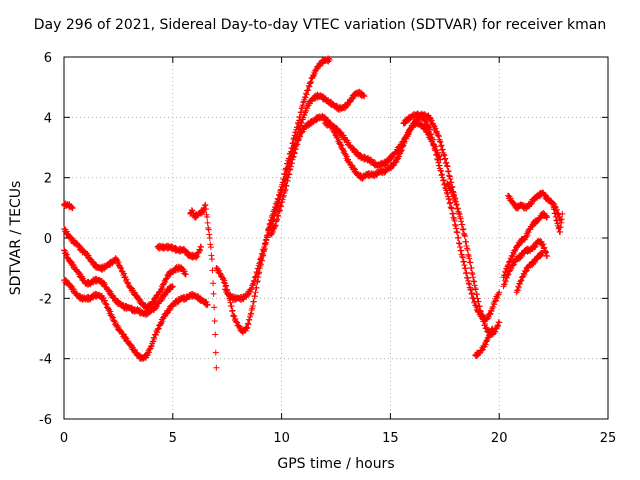 This screenshot has width=640, height=480. Describe the element at coordinates (390, 438) in the screenshot. I see `x-tick-label: 15` at that location.